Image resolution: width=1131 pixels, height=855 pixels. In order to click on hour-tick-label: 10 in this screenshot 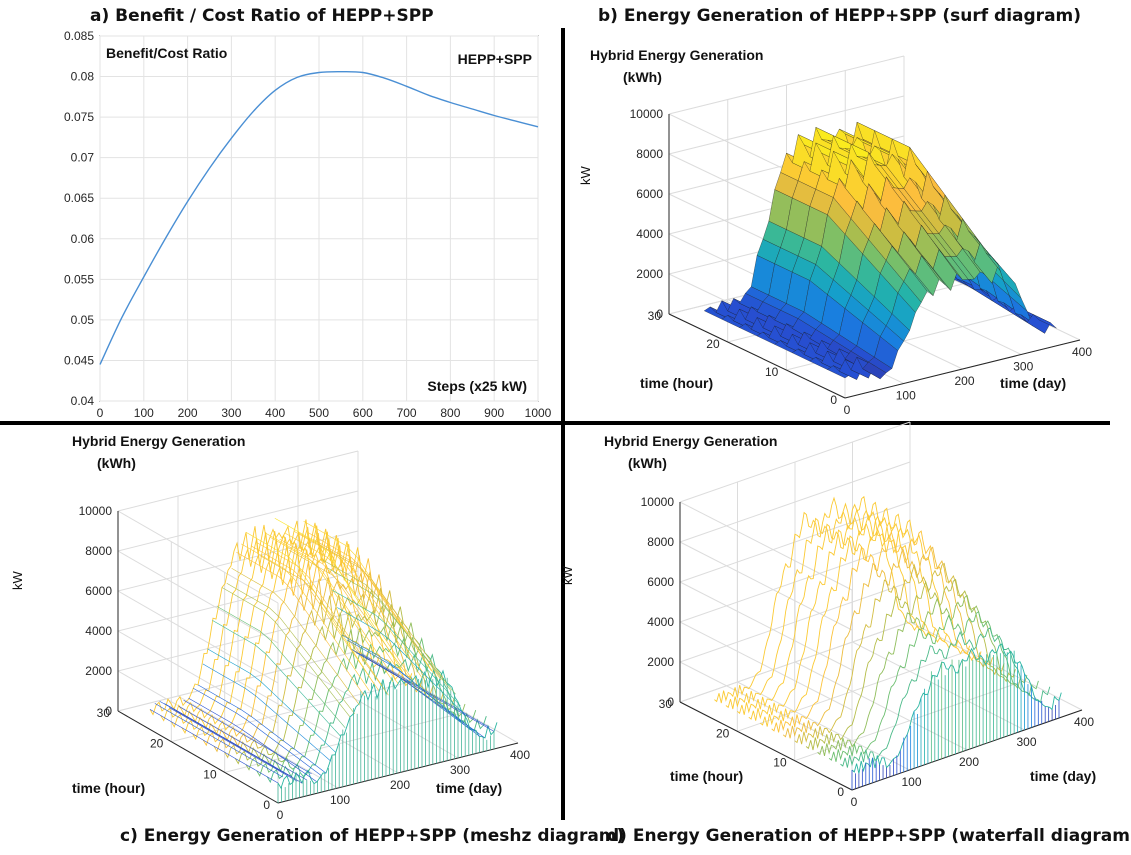, I will do `click(772, 372)`.